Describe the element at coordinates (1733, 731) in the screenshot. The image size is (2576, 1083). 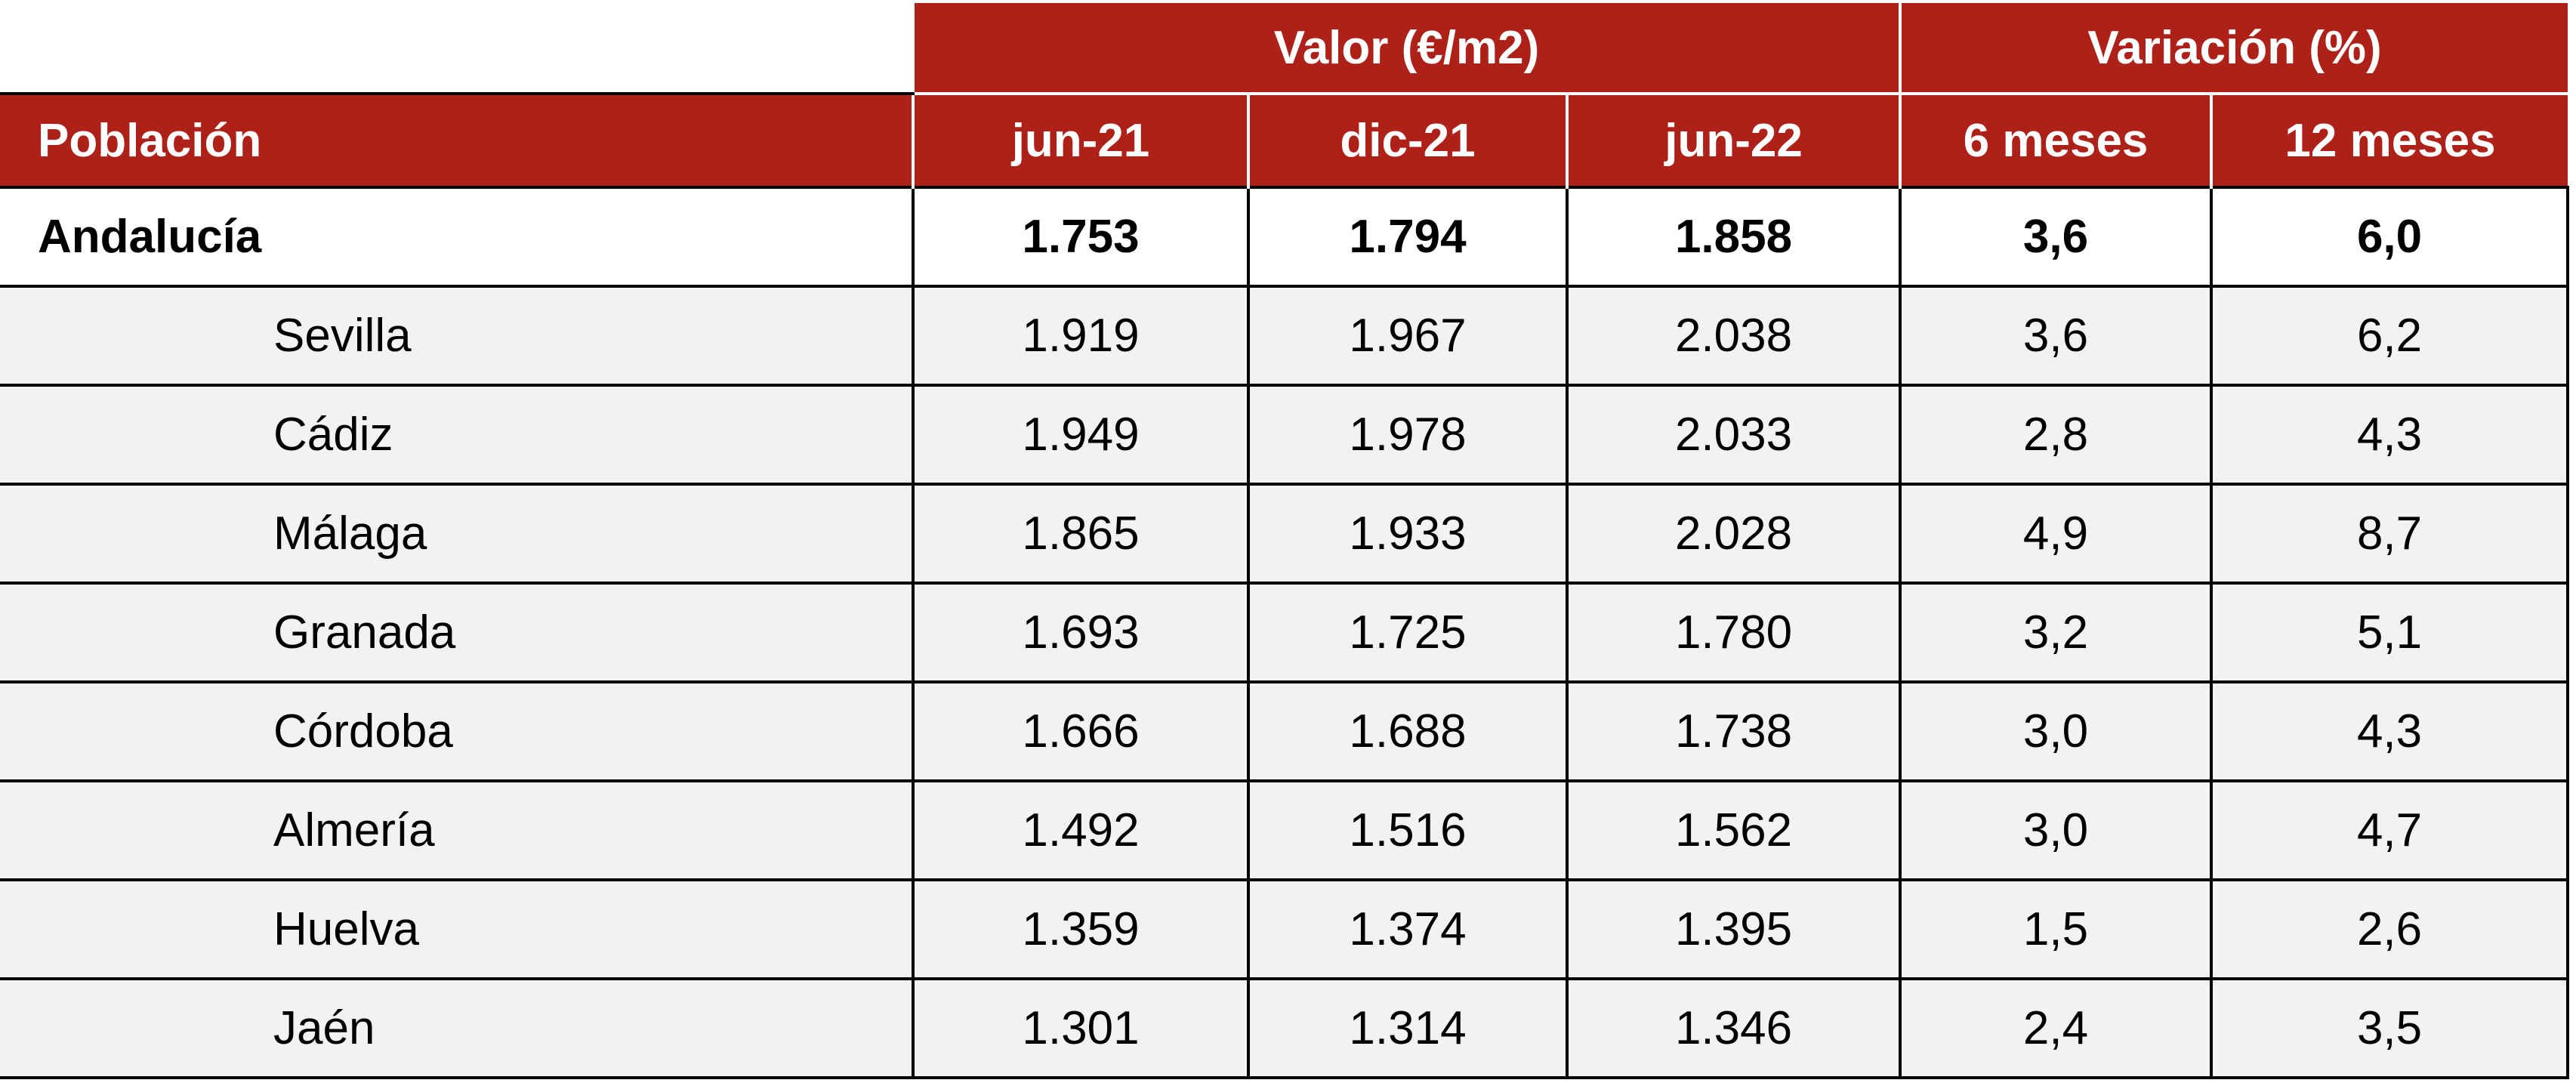
I see `cell-value: 1.738` at that location.